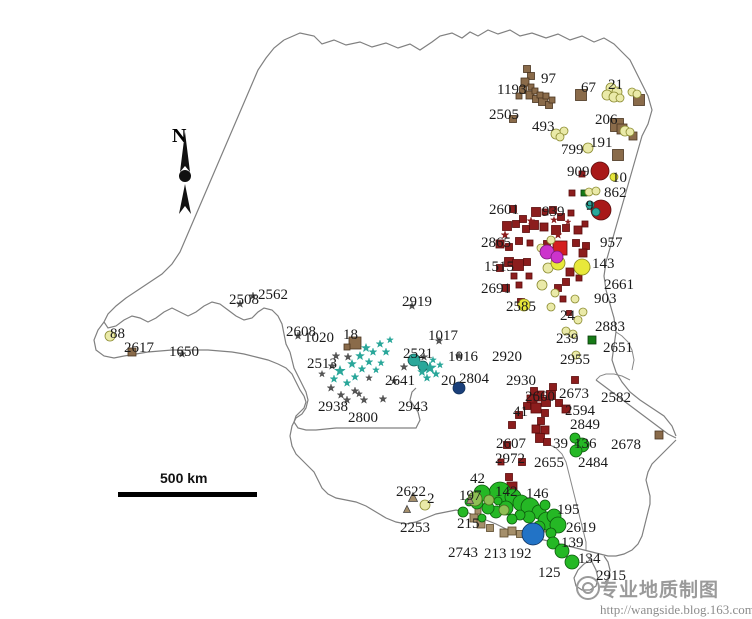 Image resolution: width=752 pixels, height=619 pixels. What do you see at coordinates (611, 243) in the screenshot?
I see `map-label-957: 957` at bounding box center [611, 243].